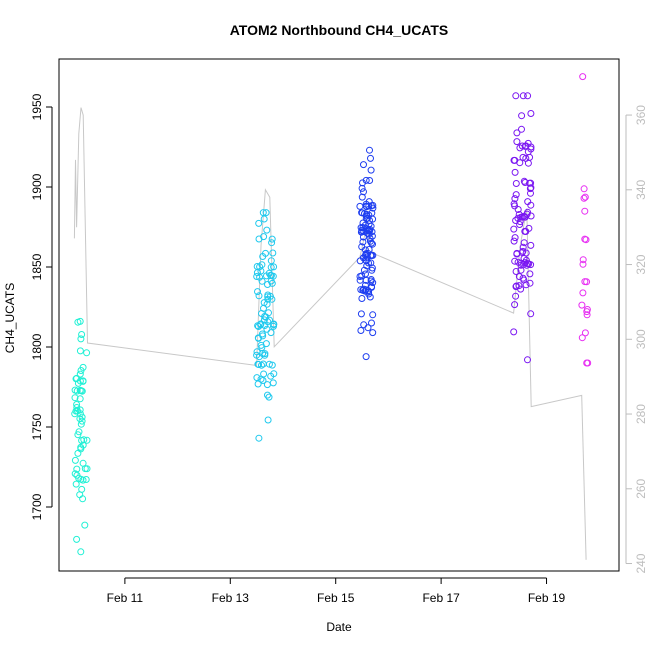 The image size is (650, 650). What do you see at coordinates (37, 266) in the screenshot?
I see `y-tick-label: 1850` at bounding box center [37, 266].